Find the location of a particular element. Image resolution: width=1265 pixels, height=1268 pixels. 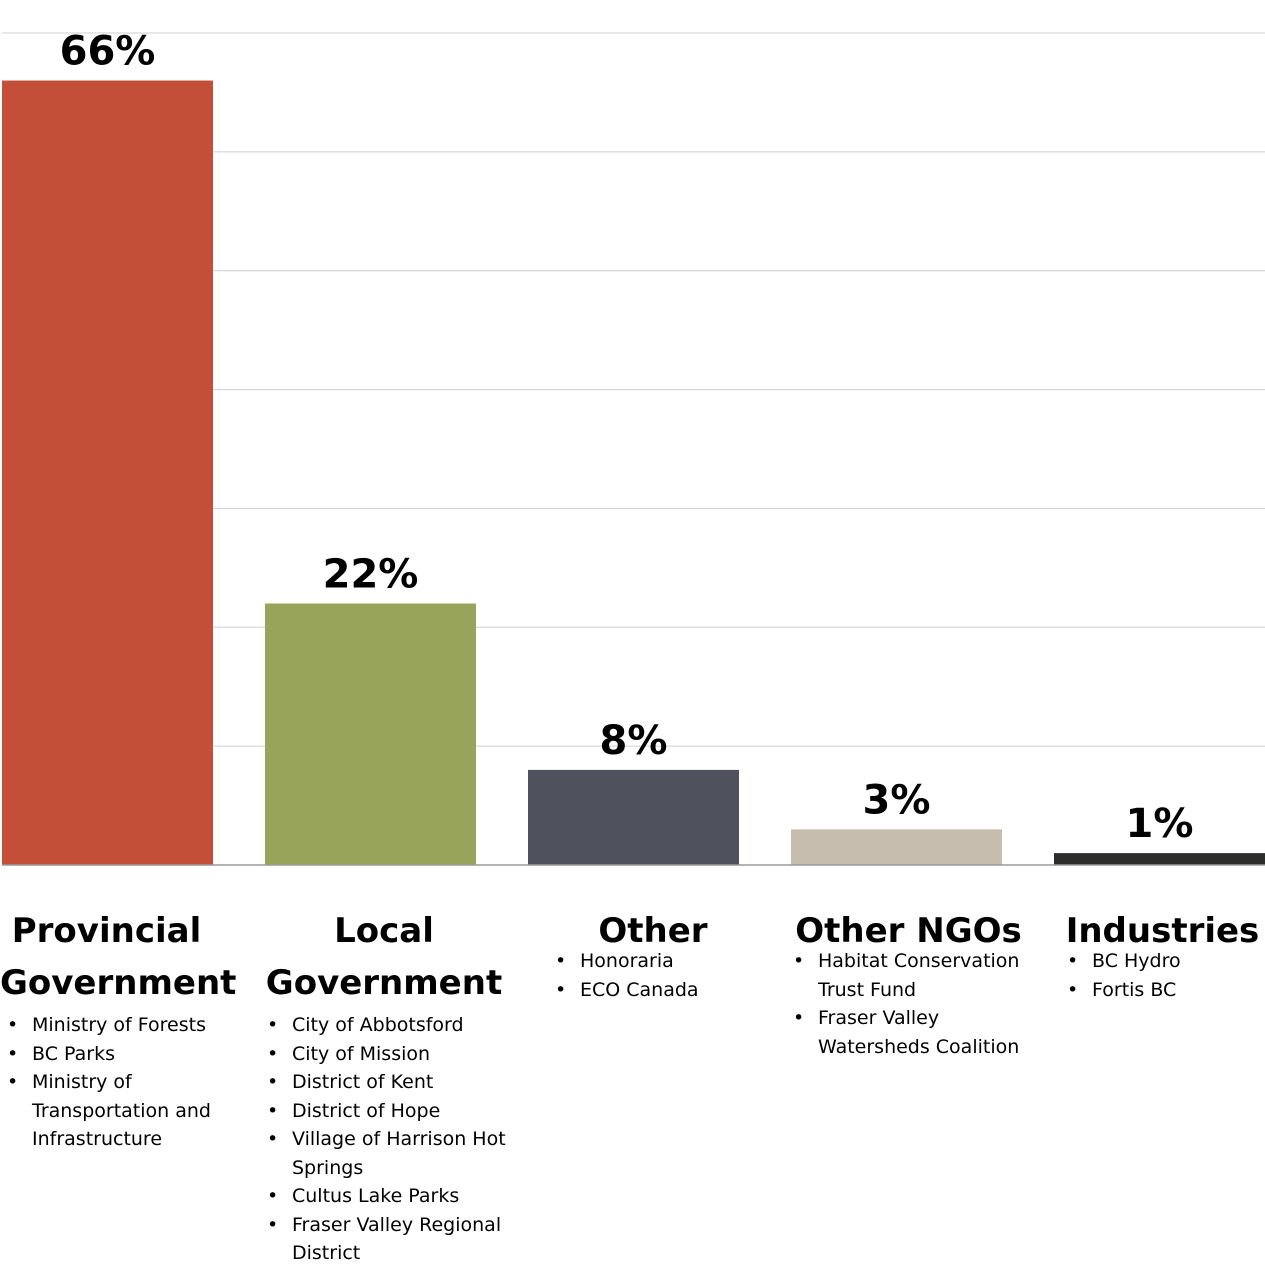

list-item: Cultus Lake Parks is located at coordinates (384, 1196).